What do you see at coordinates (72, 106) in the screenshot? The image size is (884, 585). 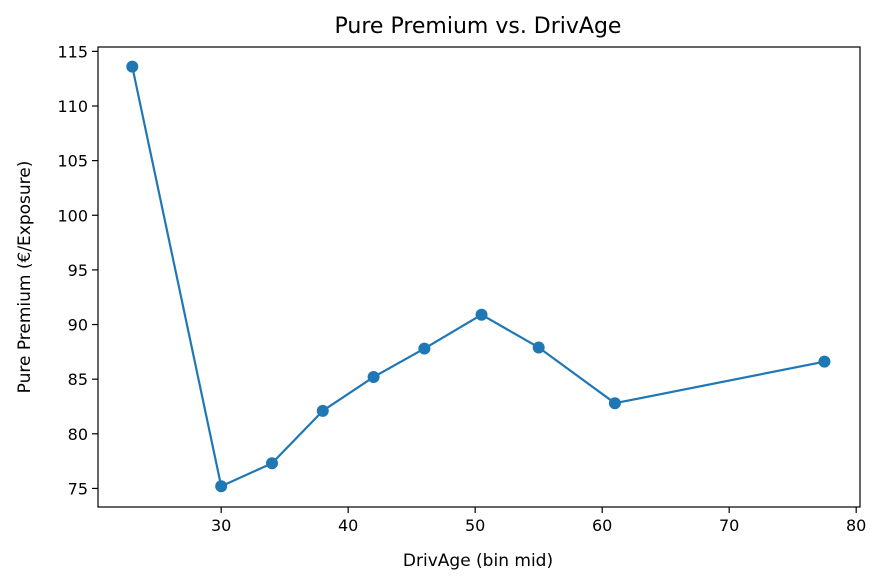 I see `y-tick-label: 110` at bounding box center [72, 106].